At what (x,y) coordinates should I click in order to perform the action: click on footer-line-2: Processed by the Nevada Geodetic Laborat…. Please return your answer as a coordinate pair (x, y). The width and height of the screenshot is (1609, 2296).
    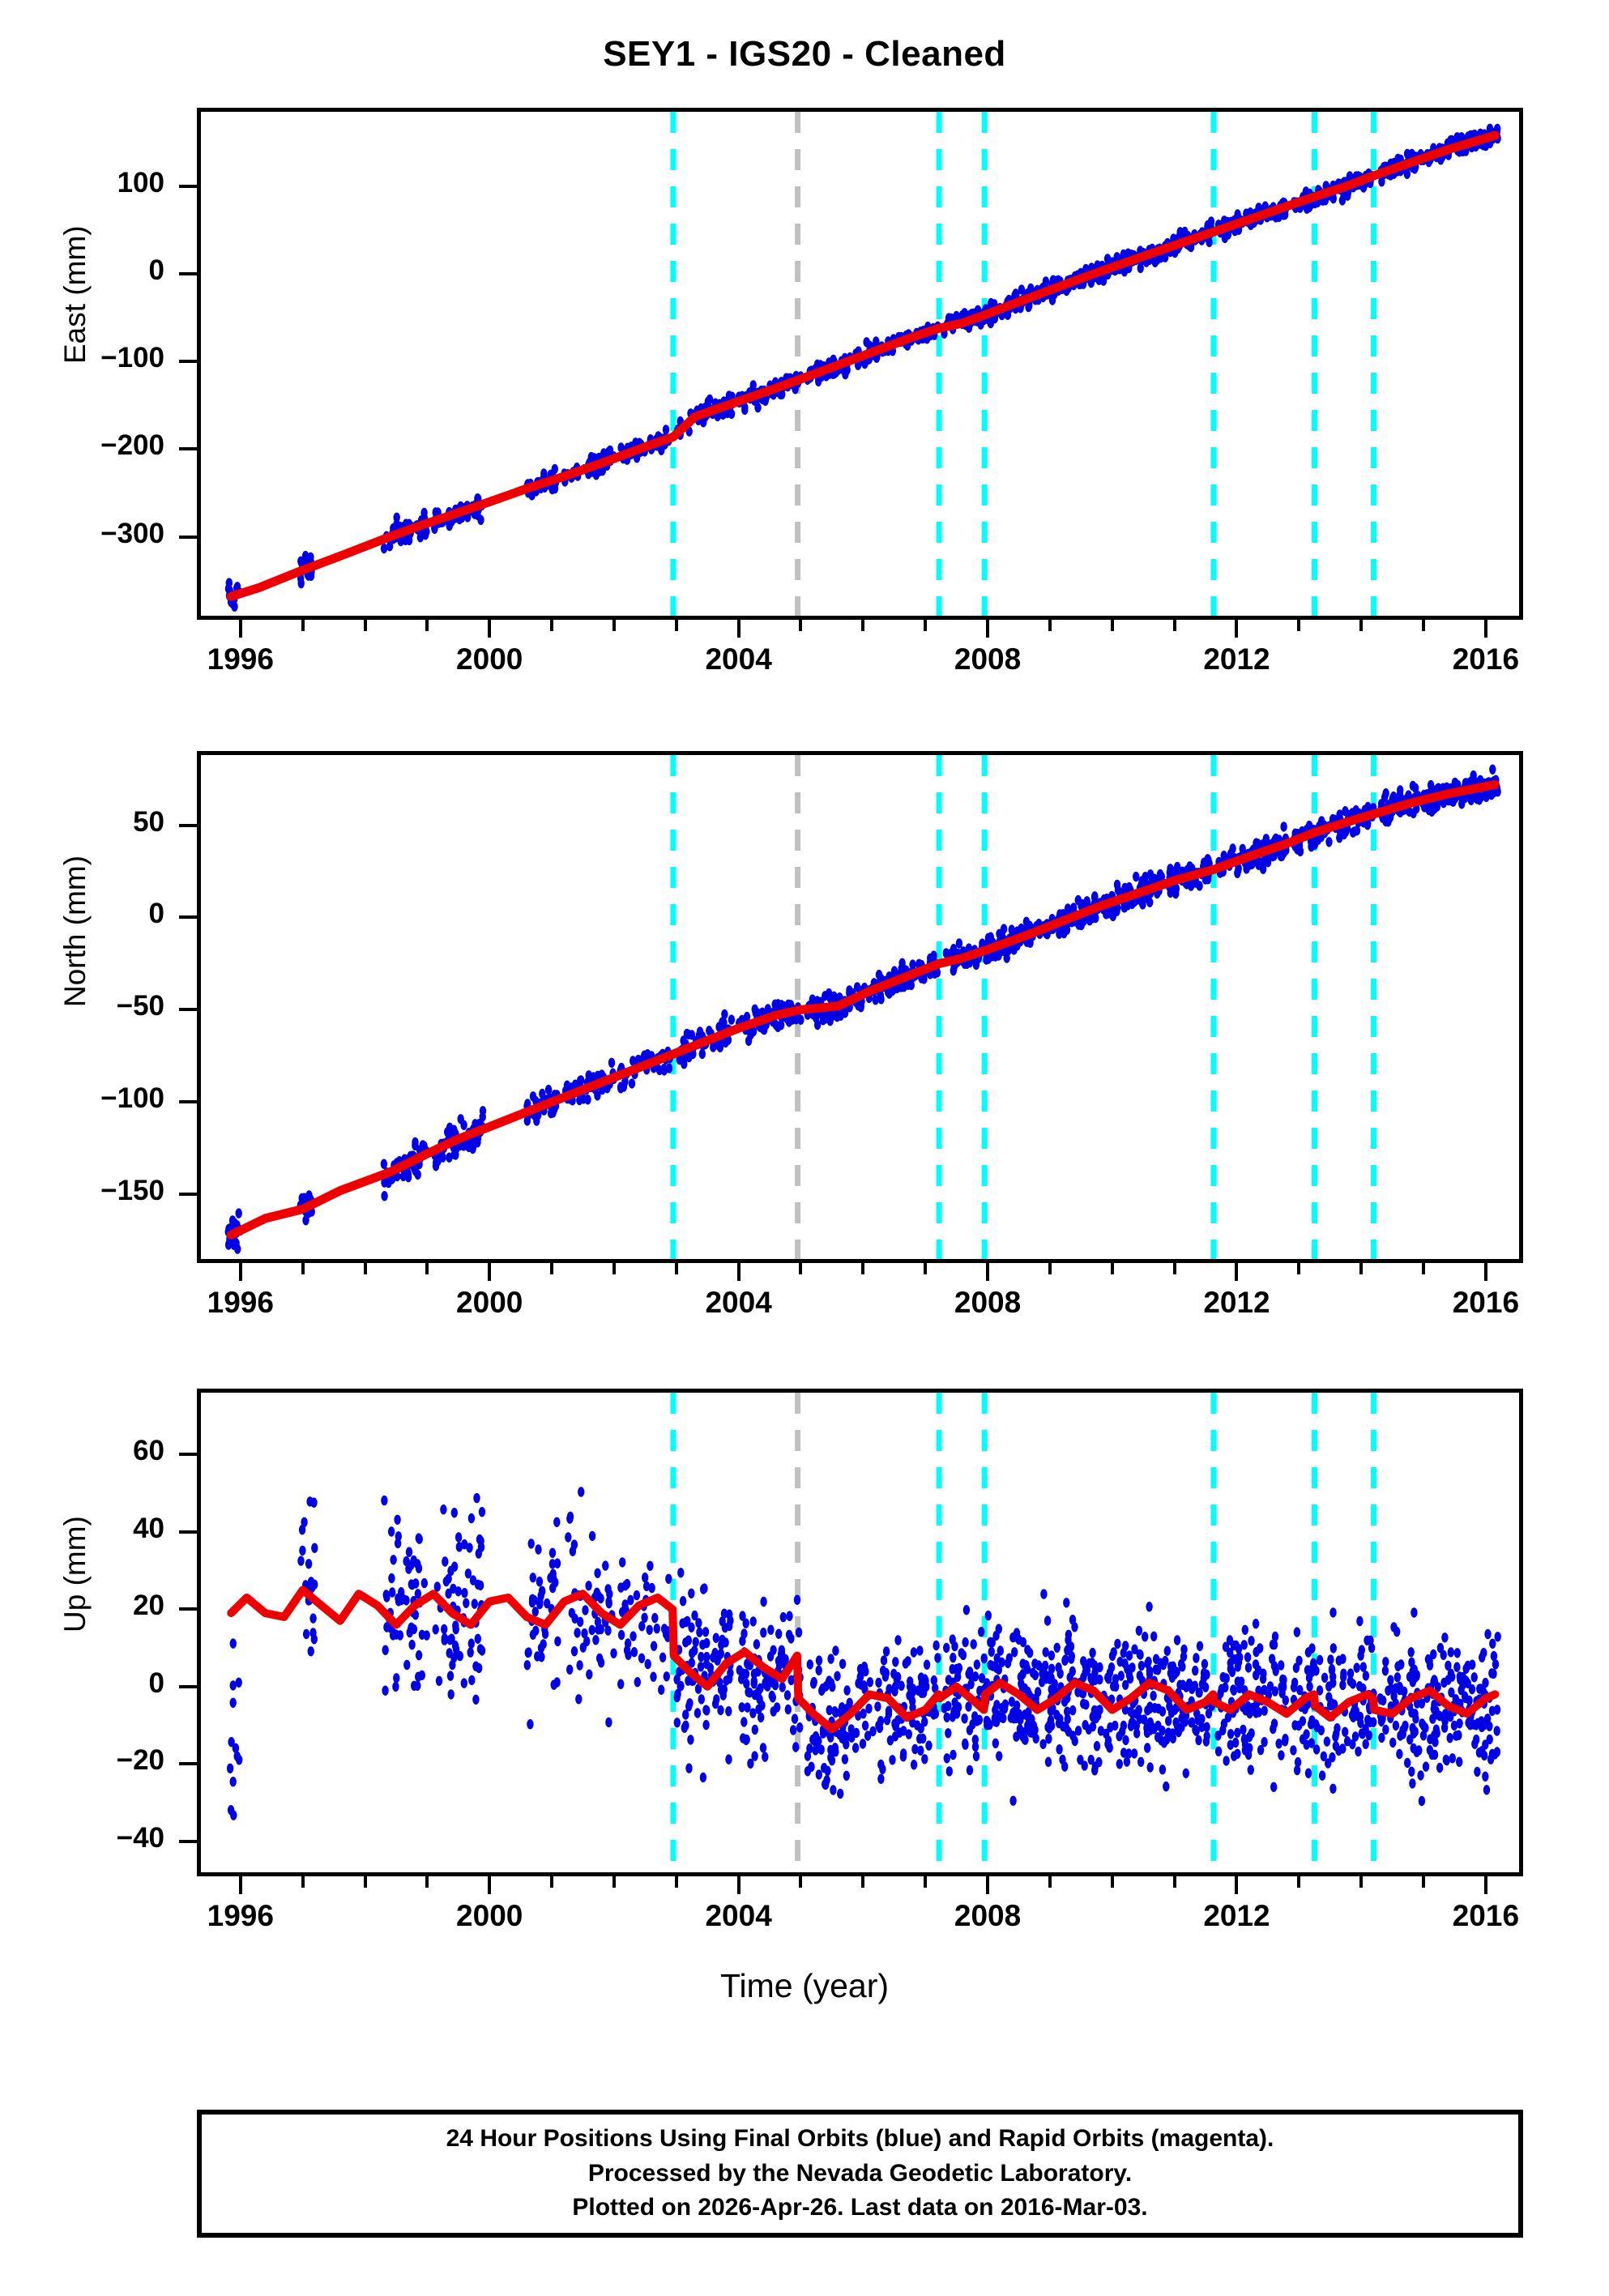
    Looking at the image, I should click on (860, 2173).